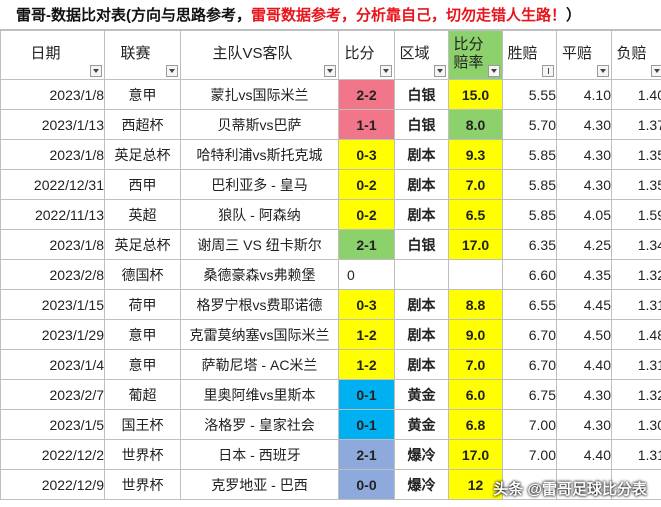 Image resolution: width=661 pixels, height=507 pixels. I want to click on cell-teams: 克罗地亚 - 巴西, so click(259, 484).